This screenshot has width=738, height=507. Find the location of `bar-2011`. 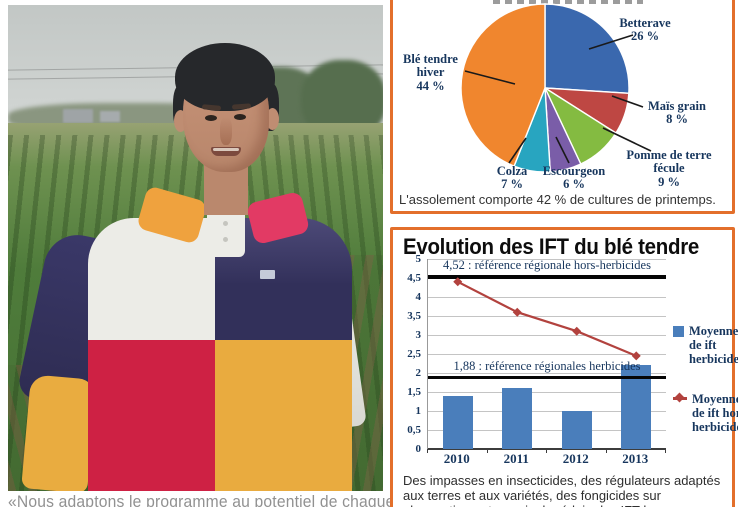

bar-2011 is located at coordinates (517, 418).